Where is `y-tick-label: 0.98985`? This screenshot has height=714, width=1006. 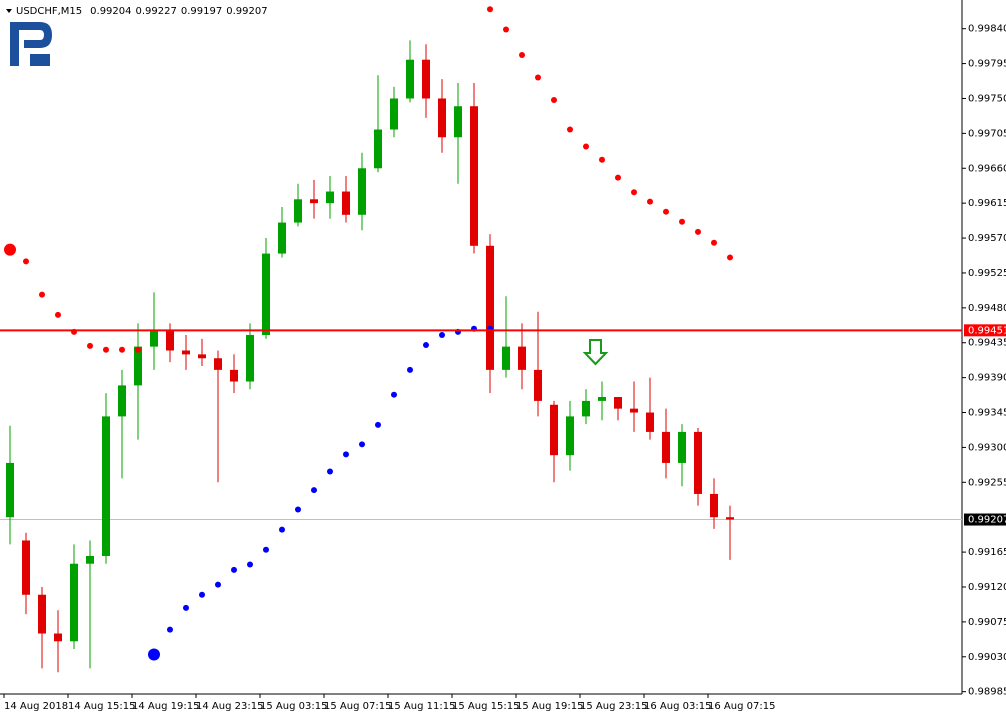 y-tick-label: 0.98985 is located at coordinates (987, 692).